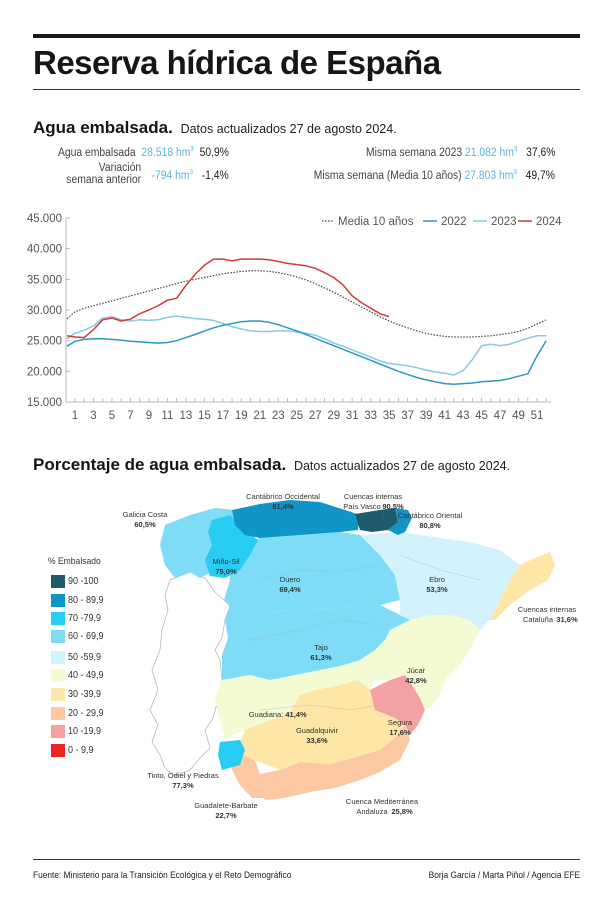 This screenshot has width=613, height=900. Describe the element at coordinates (231, 755) in the screenshot. I see `region-tinto` at that location.